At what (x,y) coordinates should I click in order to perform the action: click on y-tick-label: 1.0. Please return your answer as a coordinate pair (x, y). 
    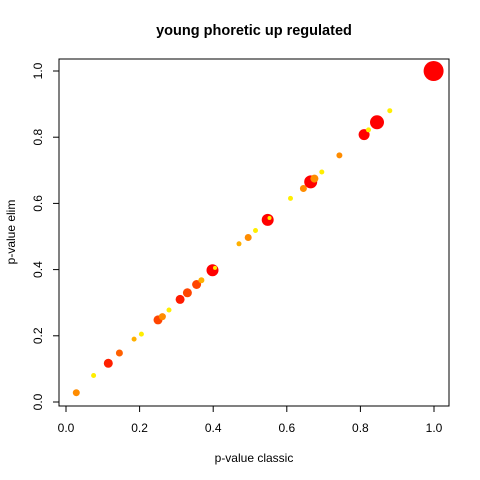
    Looking at the image, I should click on (38, 70).